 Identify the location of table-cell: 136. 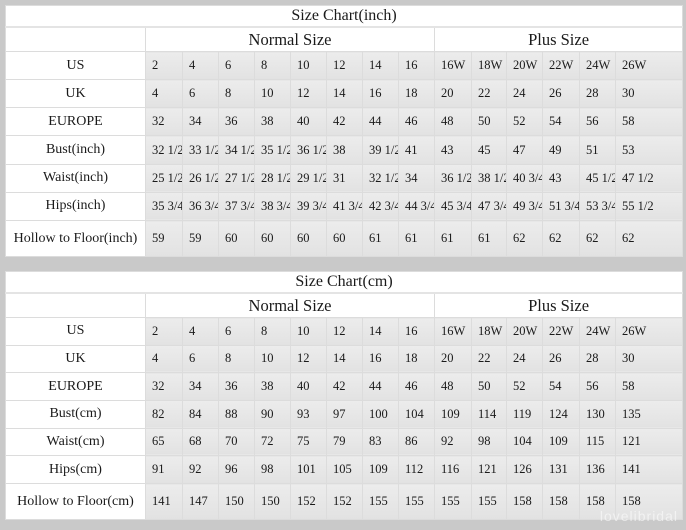
(597, 469).